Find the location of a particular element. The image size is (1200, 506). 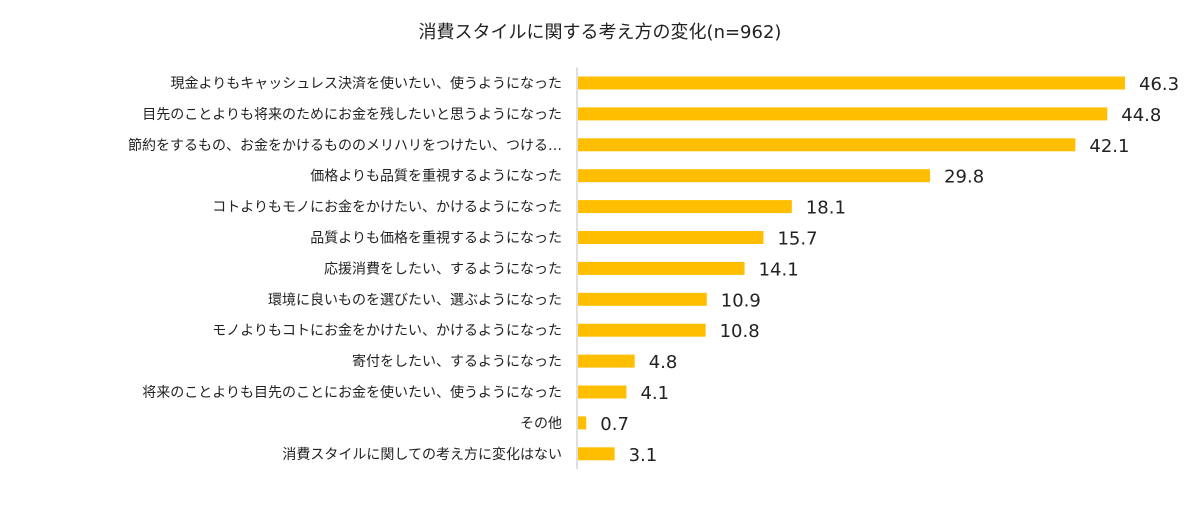

category-label: 応援消費をしたい、するようになった is located at coordinates (443, 269).